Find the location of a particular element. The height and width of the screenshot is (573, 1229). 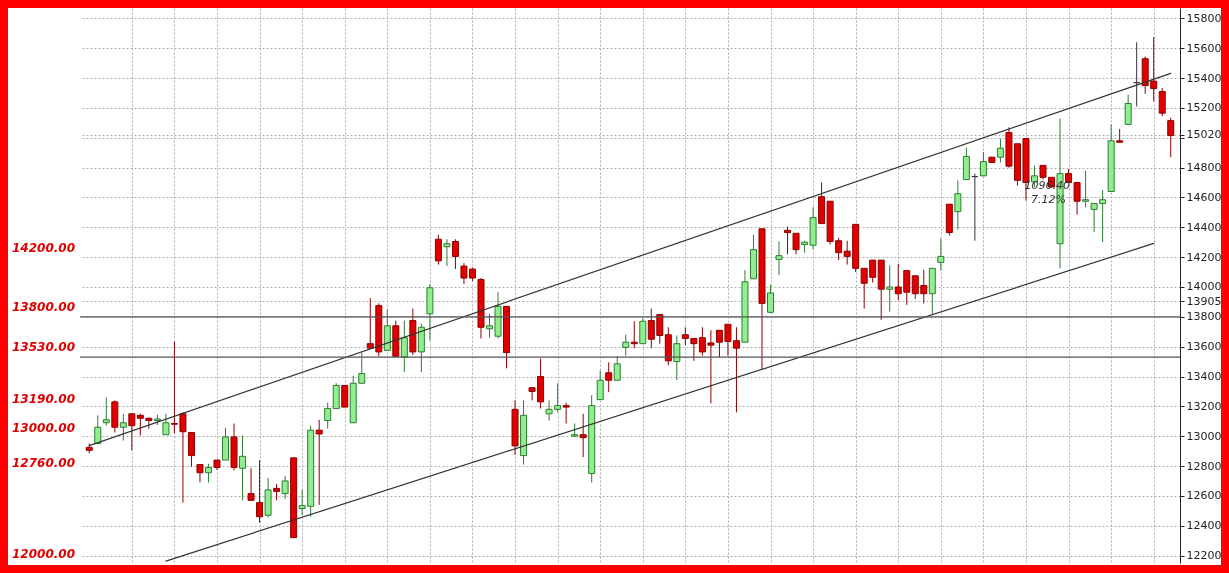

ref-line-label: 13800.00 is located at coordinates (44, 306).